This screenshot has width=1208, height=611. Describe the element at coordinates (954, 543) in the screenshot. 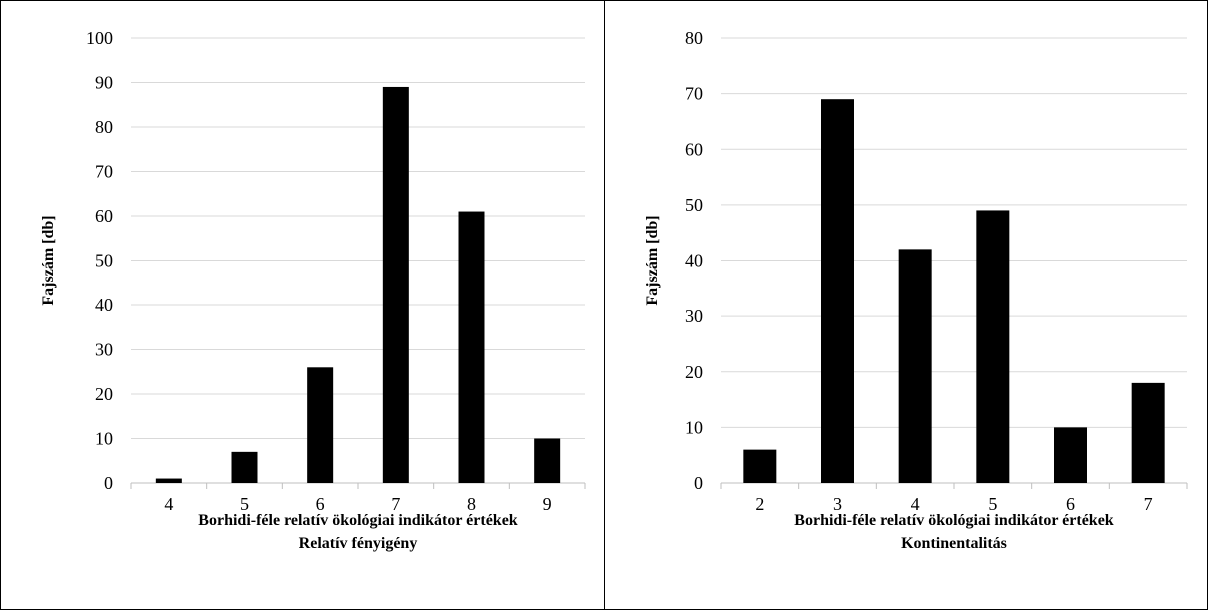

I see `x-axis-subtitle: Kontinentalitás` at that location.